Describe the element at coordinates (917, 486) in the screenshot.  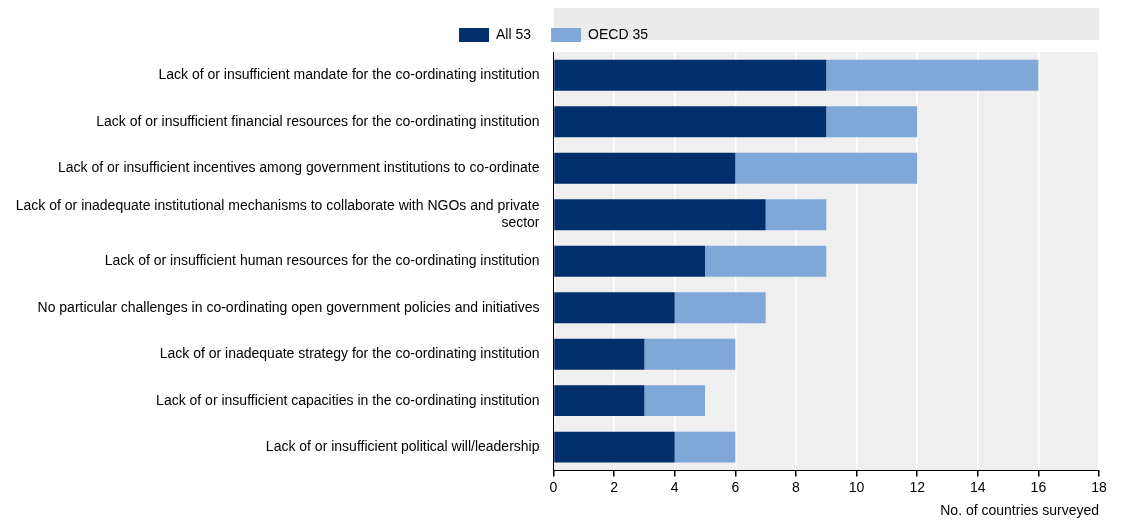
I see `x-tick-label: 12` at that location.